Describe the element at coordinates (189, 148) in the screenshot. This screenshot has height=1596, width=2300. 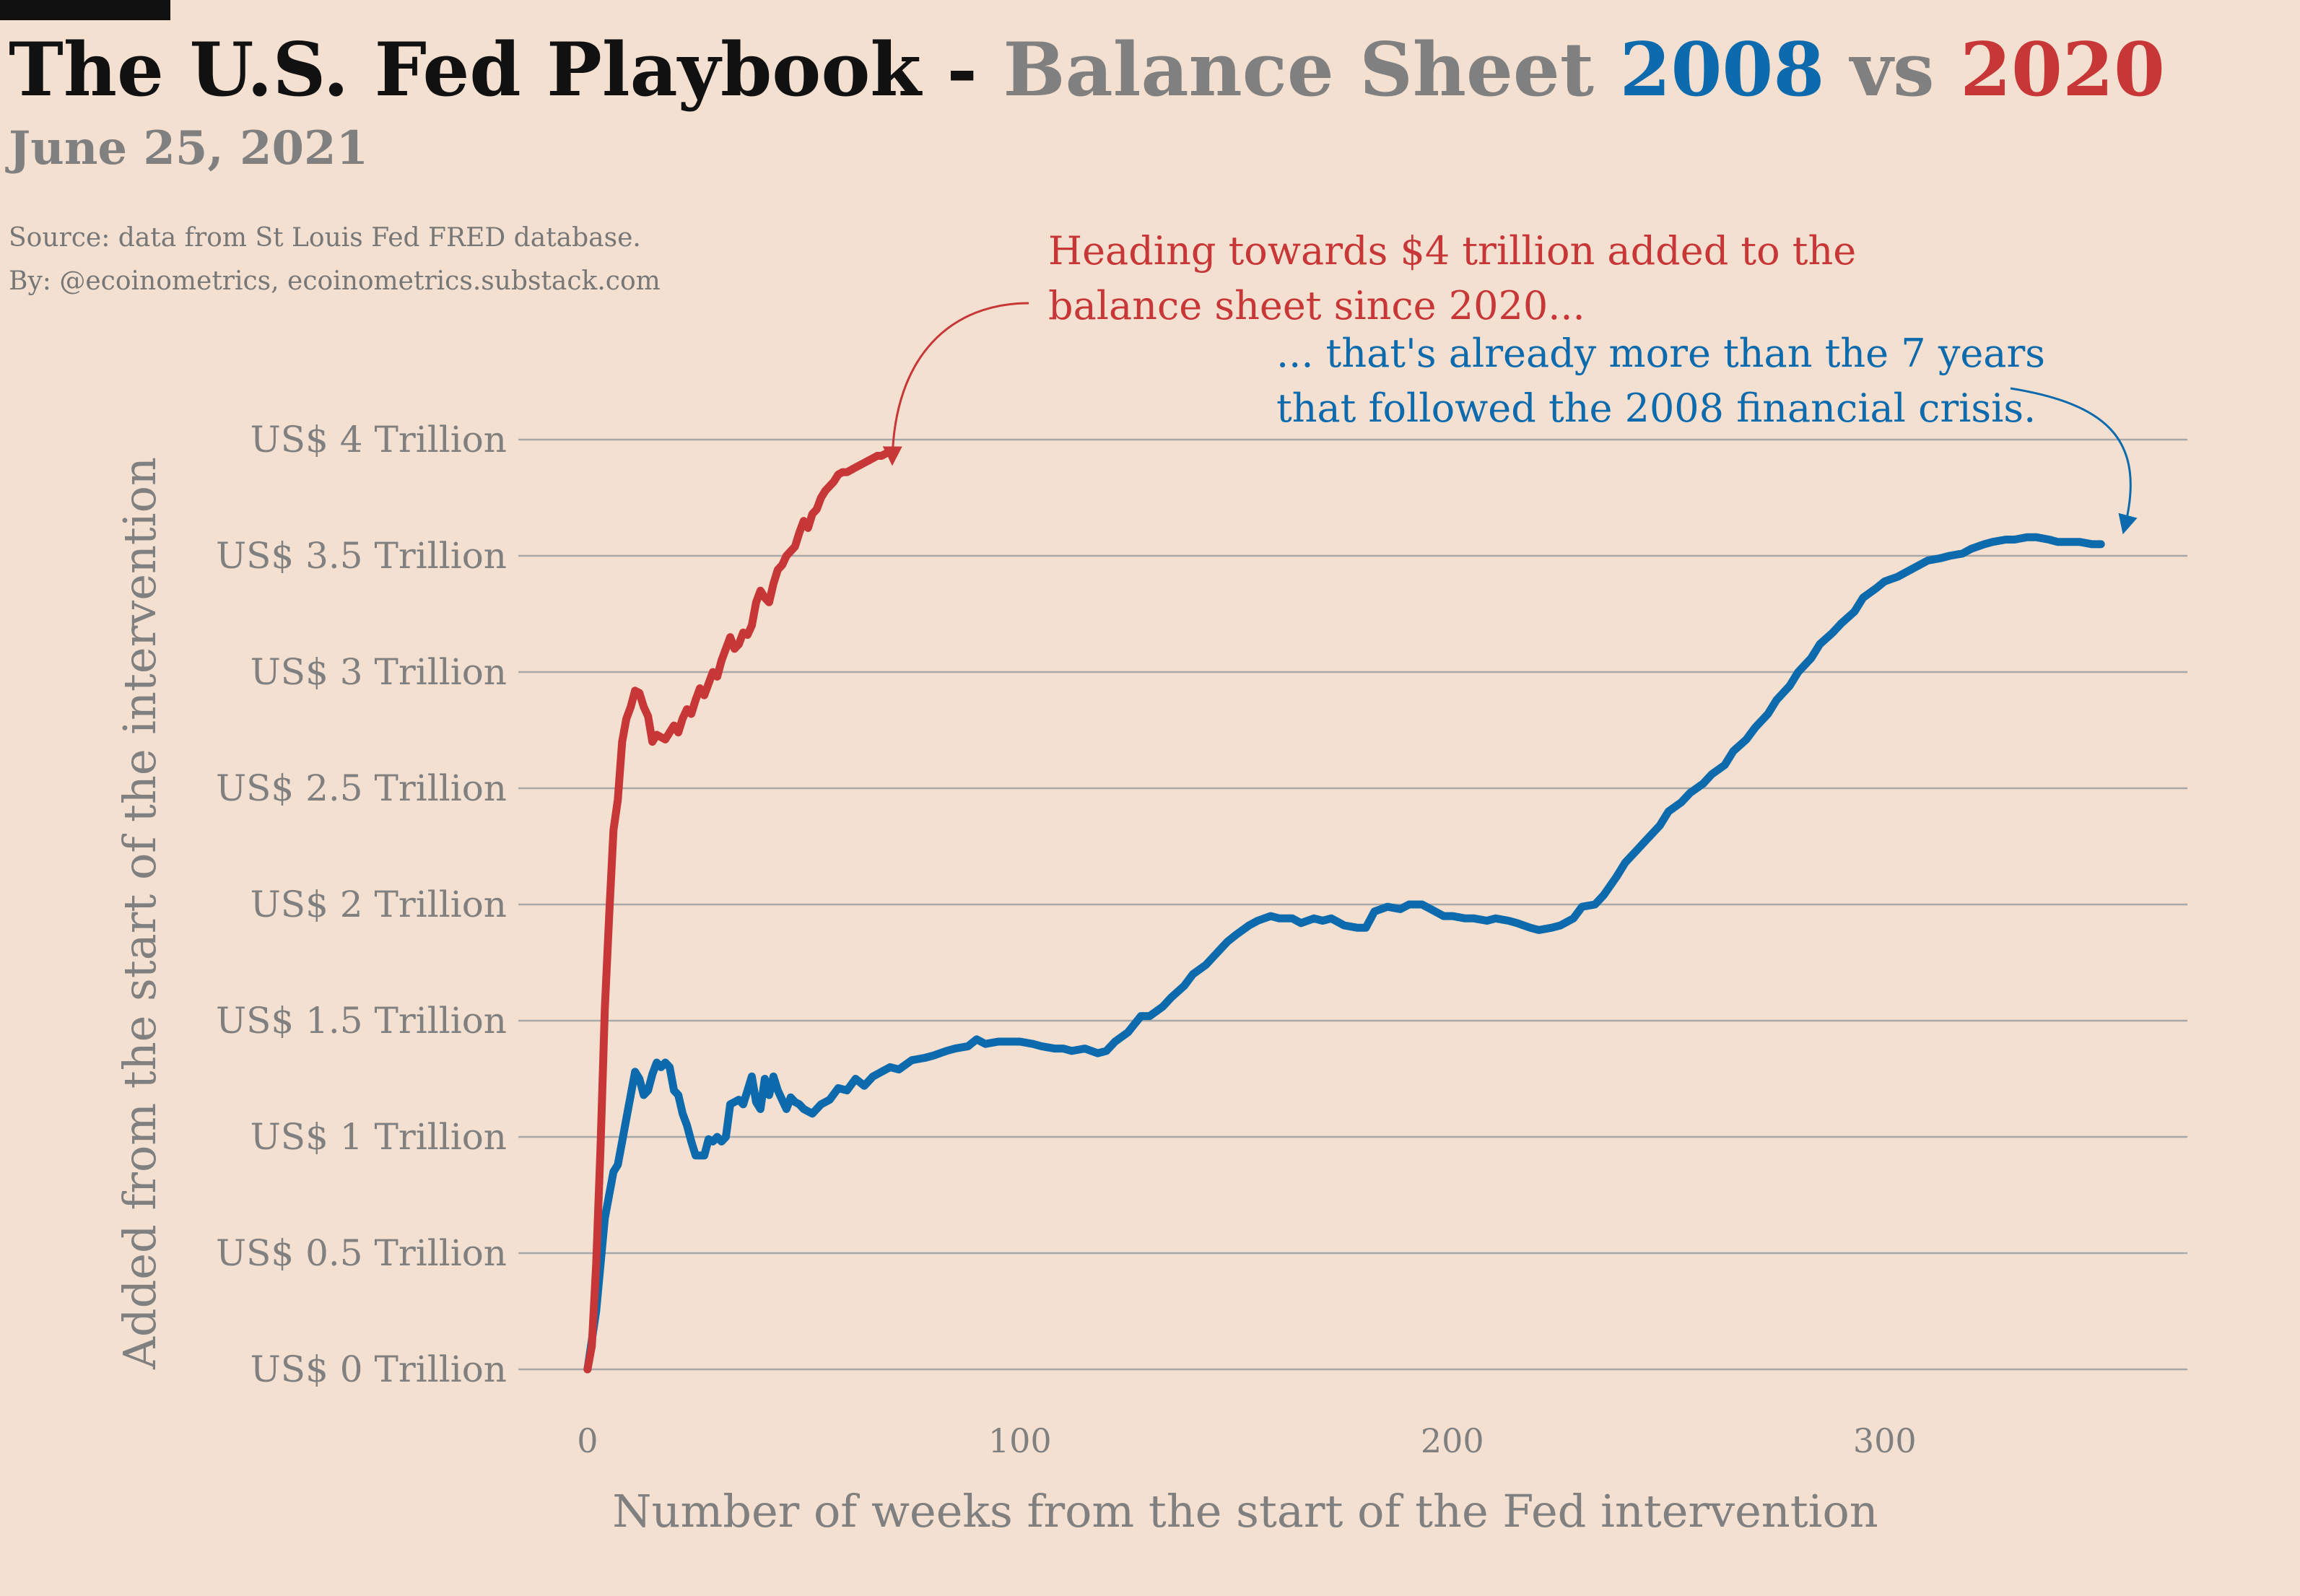
I see `chart-date: June 25, 2021` at that location.